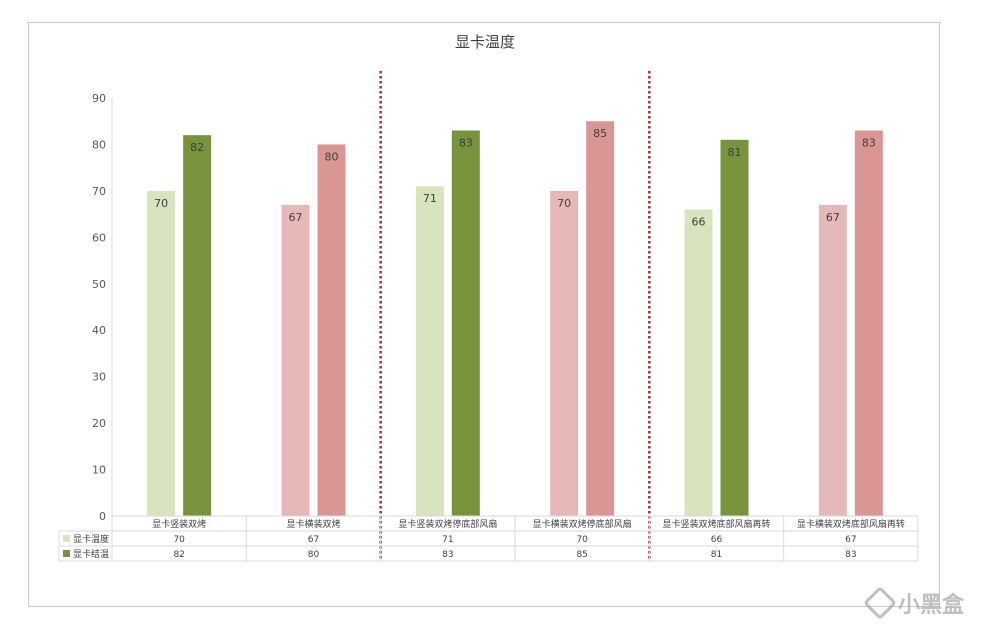 This screenshot has height=639, width=992. What do you see at coordinates (99, 470) in the screenshot?
I see `y-tick-label: 10` at bounding box center [99, 470].